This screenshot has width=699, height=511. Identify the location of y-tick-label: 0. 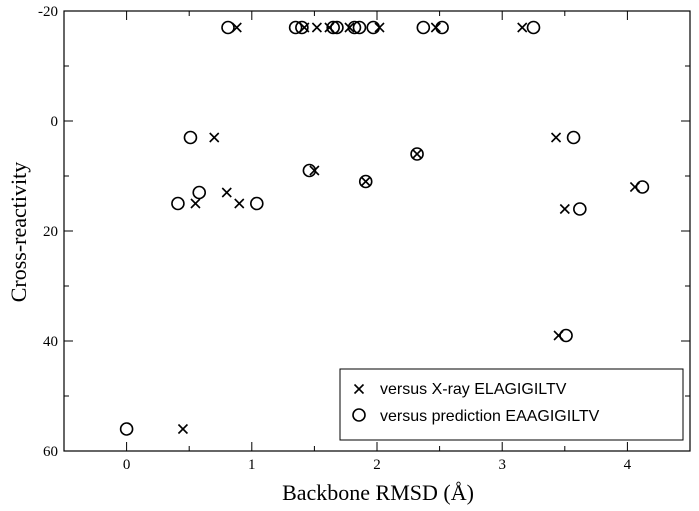
(55, 122).